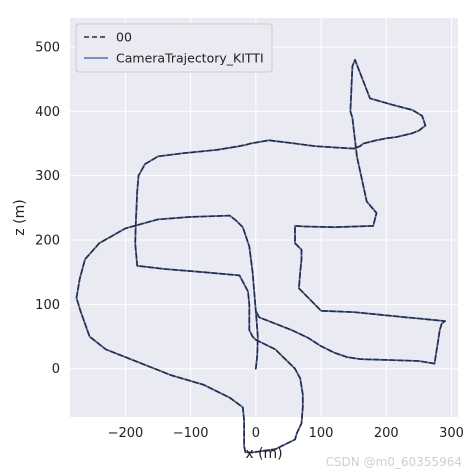  What do you see at coordinates (47, 47) in the screenshot?
I see `y-tick-label: 500` at bounding box center [47, 47].